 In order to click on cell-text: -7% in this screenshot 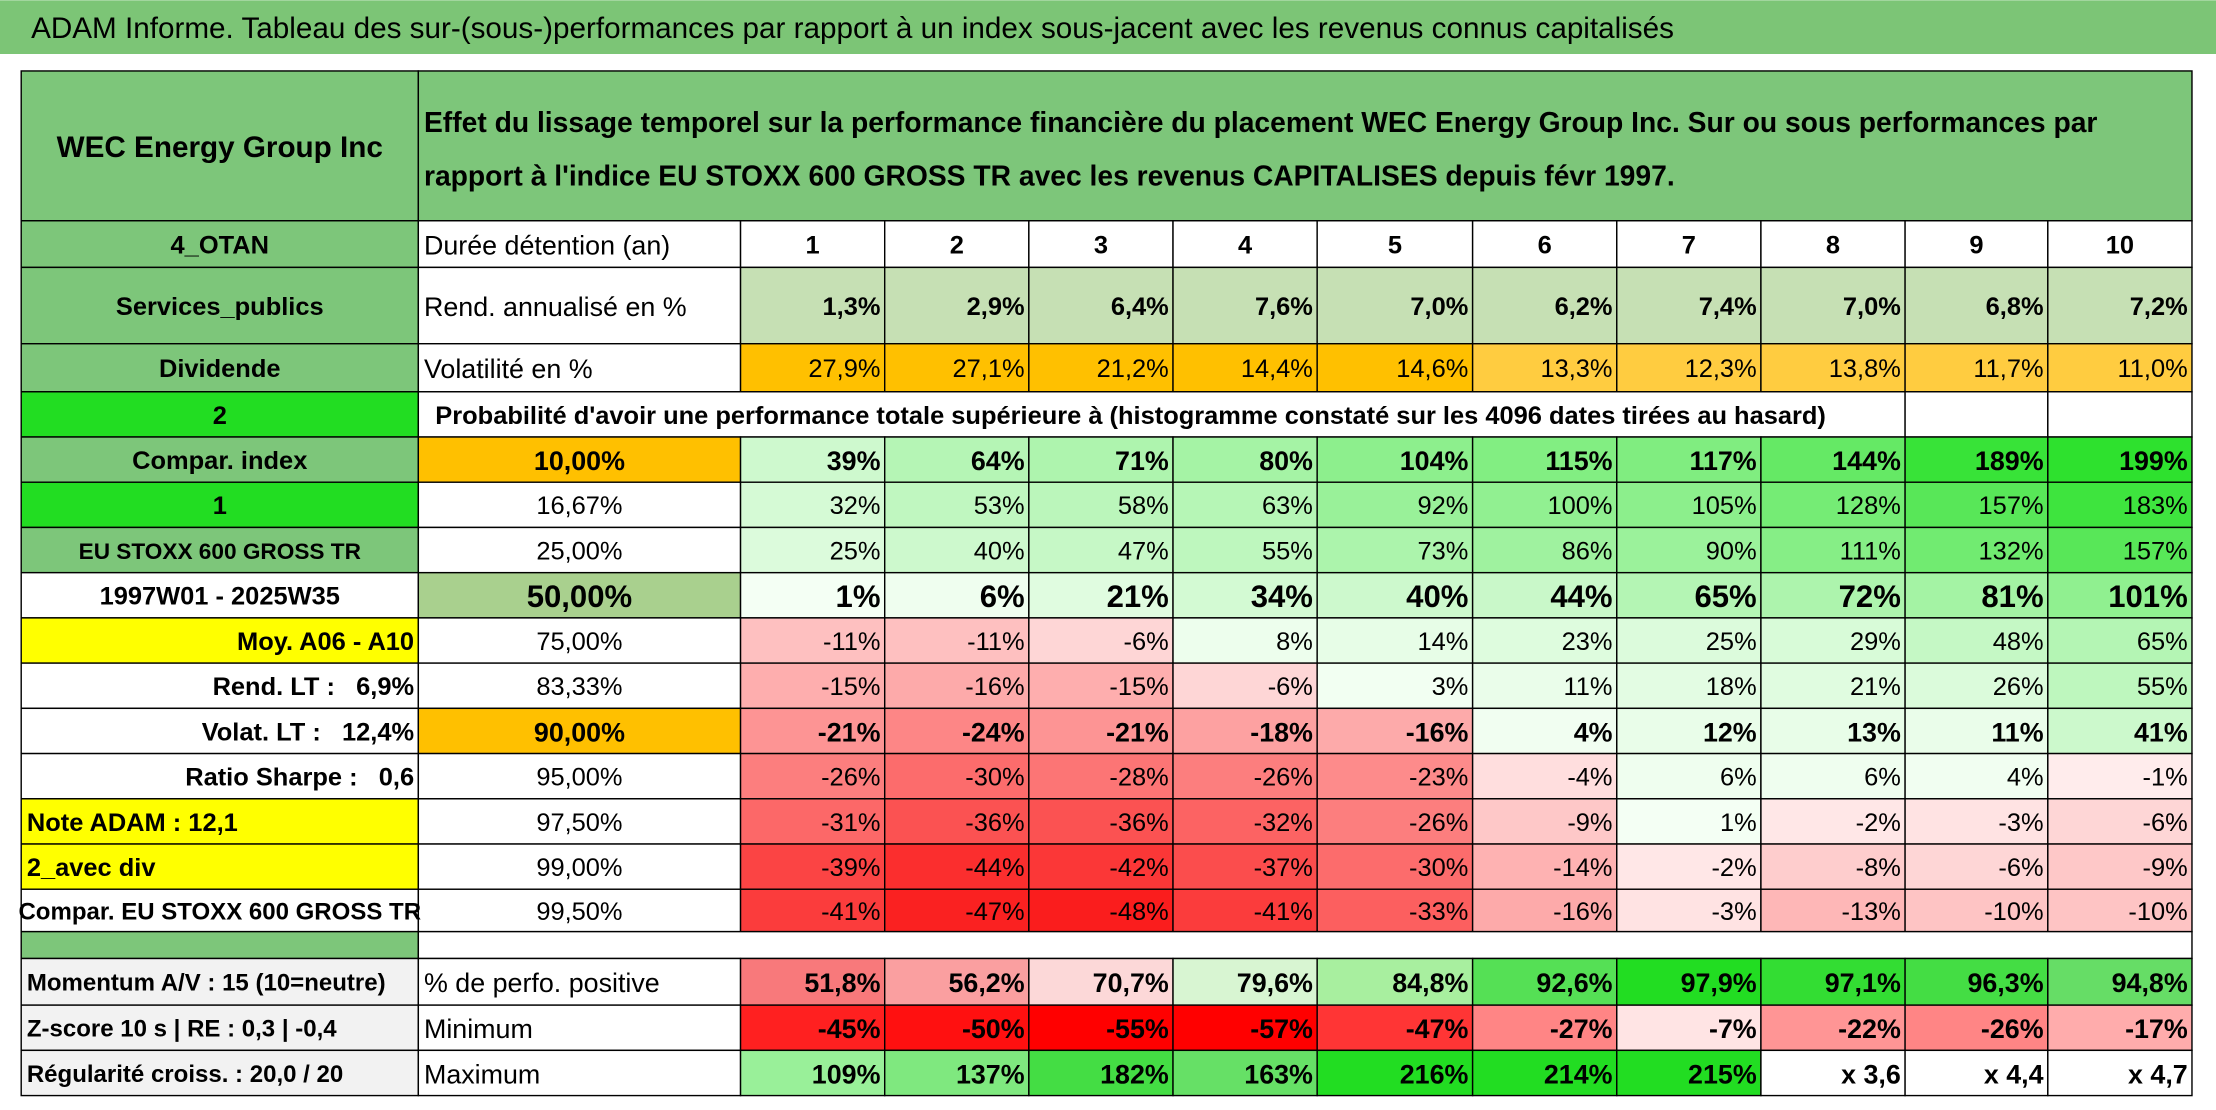, I will do `click(1733, 1029)`.